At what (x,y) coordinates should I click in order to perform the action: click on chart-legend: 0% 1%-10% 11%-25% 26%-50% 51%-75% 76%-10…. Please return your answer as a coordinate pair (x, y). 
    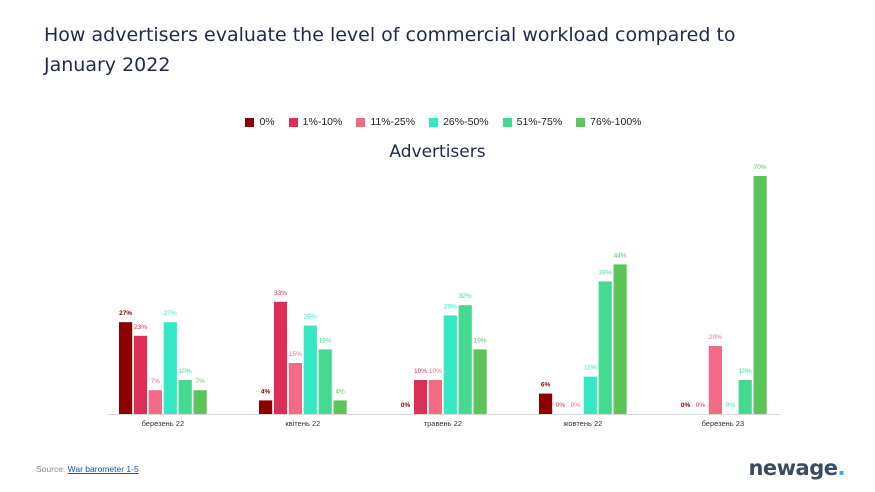
    Looking at the image, I should click on (437, 122).